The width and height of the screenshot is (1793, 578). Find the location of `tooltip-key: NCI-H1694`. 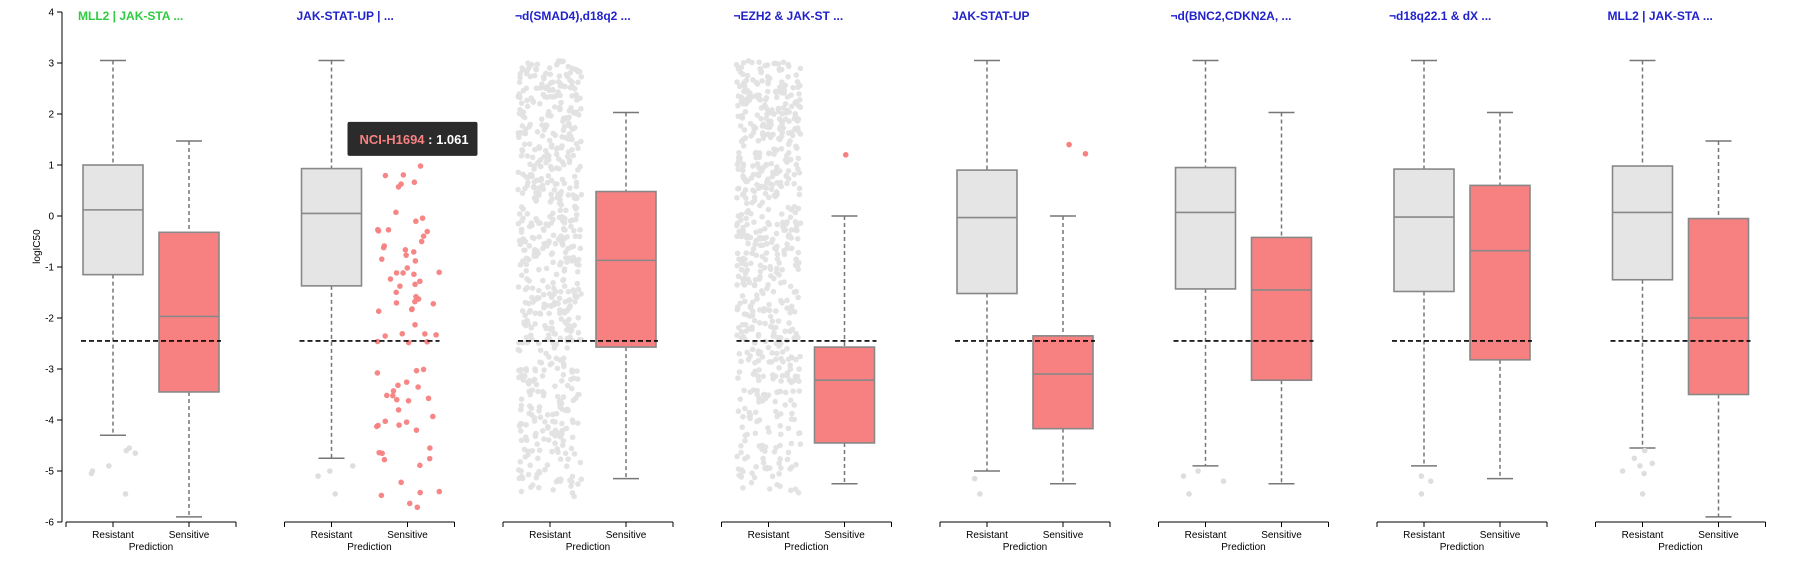

tooltip-key: NCI-H1694 is located at coordinates (393, 139).